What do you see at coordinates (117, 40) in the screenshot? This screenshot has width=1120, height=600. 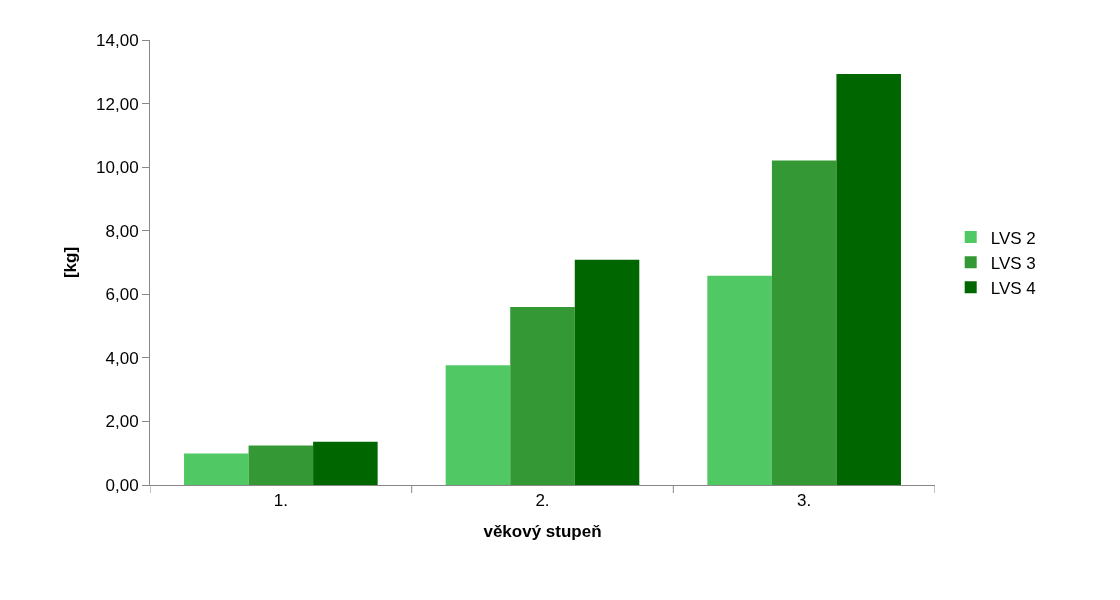 I see `y-tick-label: 14,00` at bounding box center [117, 40].